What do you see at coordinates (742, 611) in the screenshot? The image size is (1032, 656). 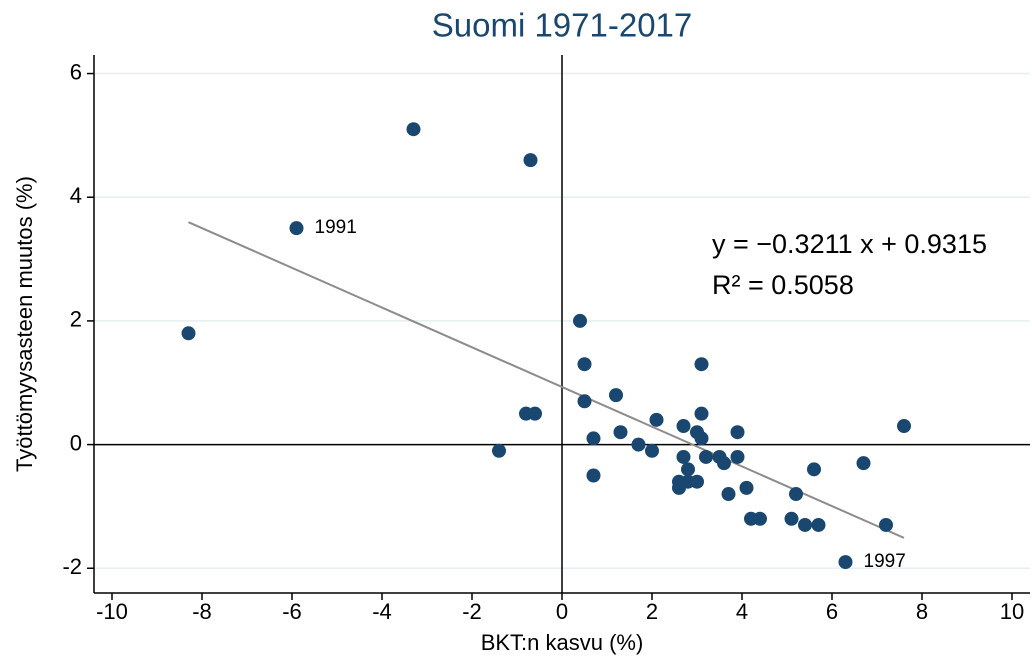 I see `x-tick-label: 4` at bounding box center [742, 611].